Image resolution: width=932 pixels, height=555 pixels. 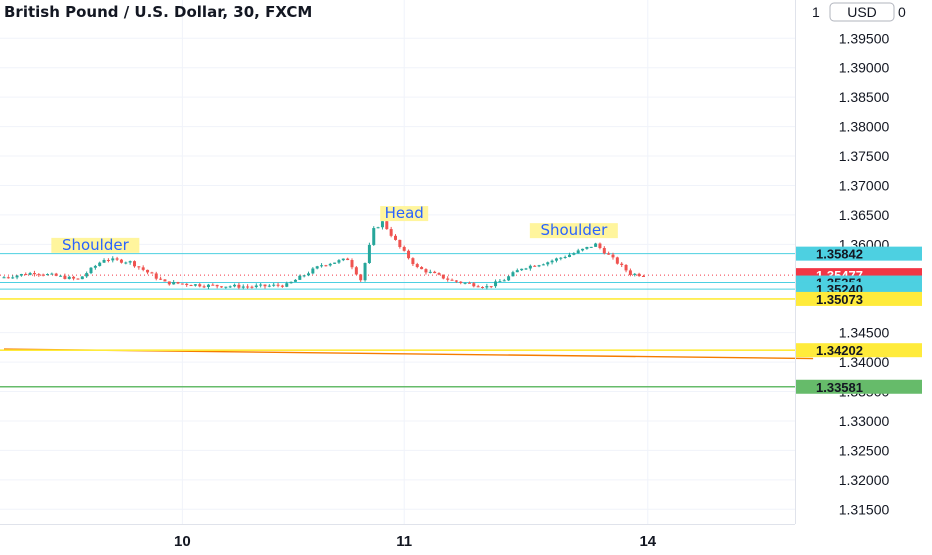 I want to click on currency-button: USD, so click(x=862, y=12).